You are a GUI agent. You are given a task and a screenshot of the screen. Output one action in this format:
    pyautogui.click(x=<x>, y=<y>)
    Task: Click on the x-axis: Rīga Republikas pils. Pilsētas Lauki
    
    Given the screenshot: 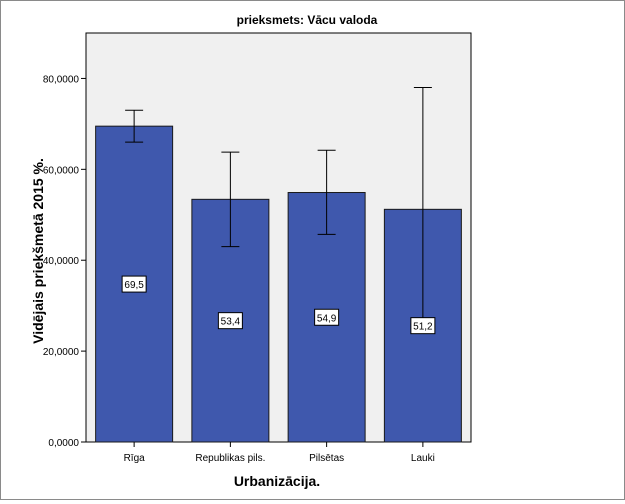 What is the action you would take?
    pyautogui.click(x=279, y=453)
    